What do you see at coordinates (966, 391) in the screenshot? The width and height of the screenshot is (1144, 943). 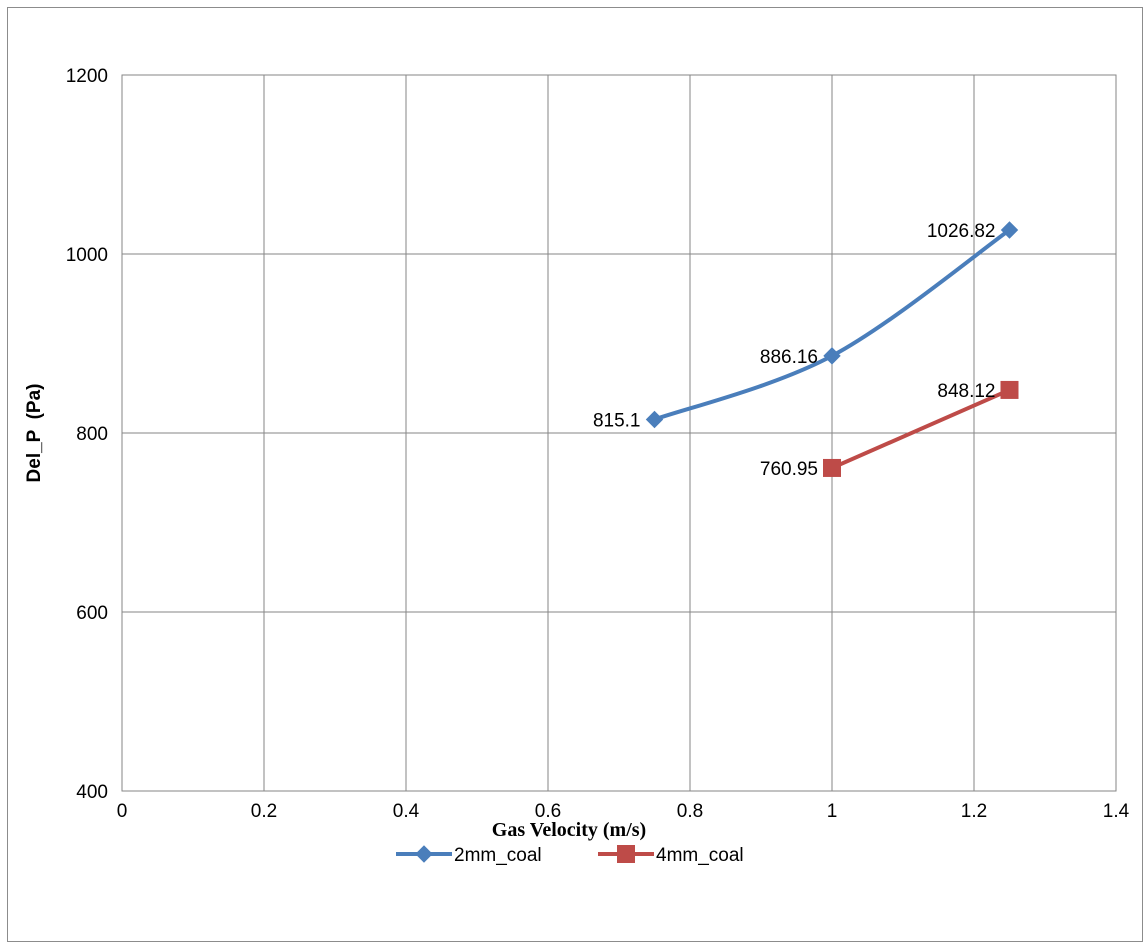 I see `data-label: 848.12` at bounding box center [966, 391].